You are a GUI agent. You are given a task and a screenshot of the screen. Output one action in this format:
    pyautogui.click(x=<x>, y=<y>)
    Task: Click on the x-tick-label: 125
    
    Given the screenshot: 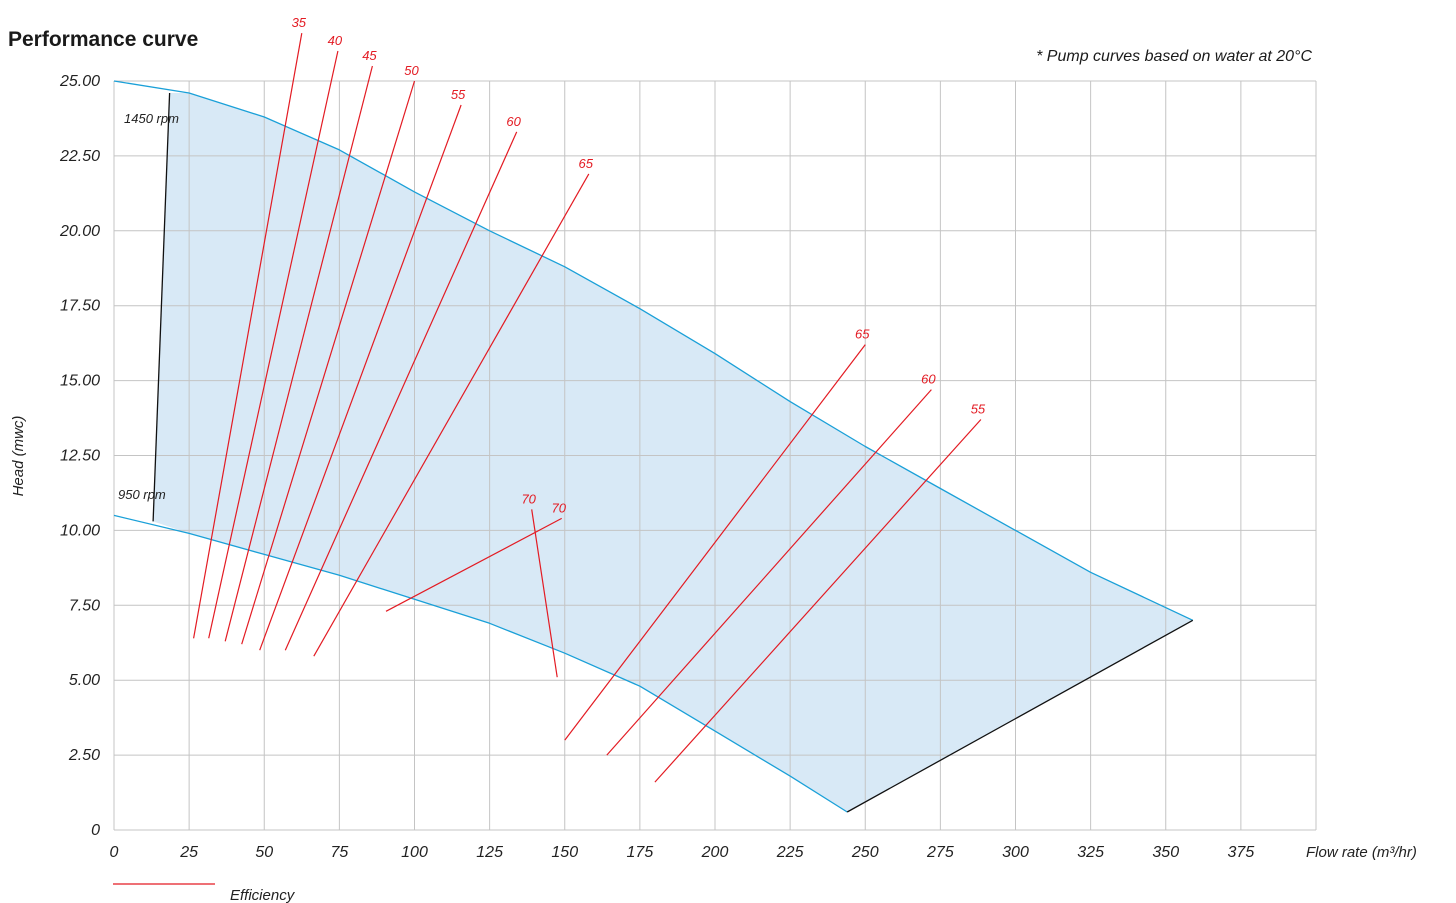 What is the action you would take?
    pyautogui.click(x=489, y=852)
    